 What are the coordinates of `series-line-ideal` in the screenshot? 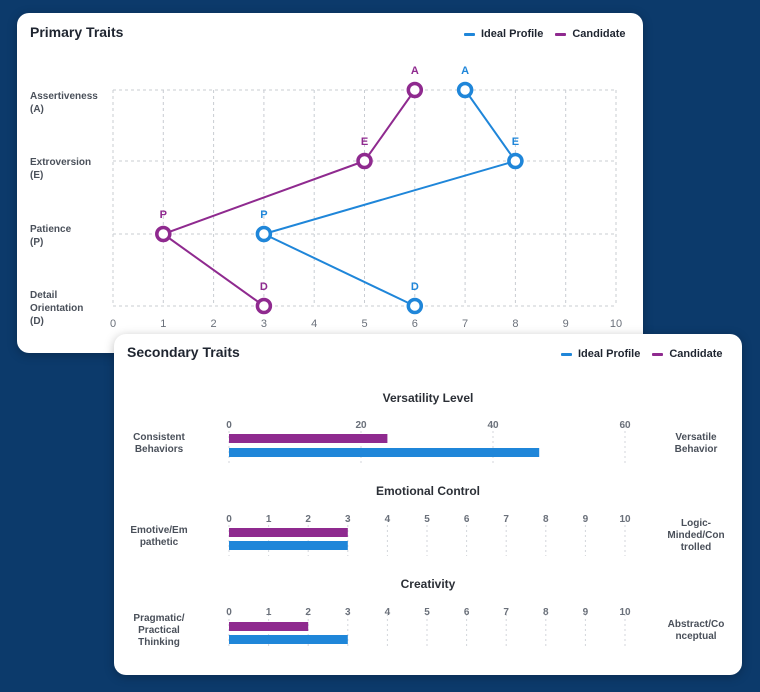 It's located at (389, 198).